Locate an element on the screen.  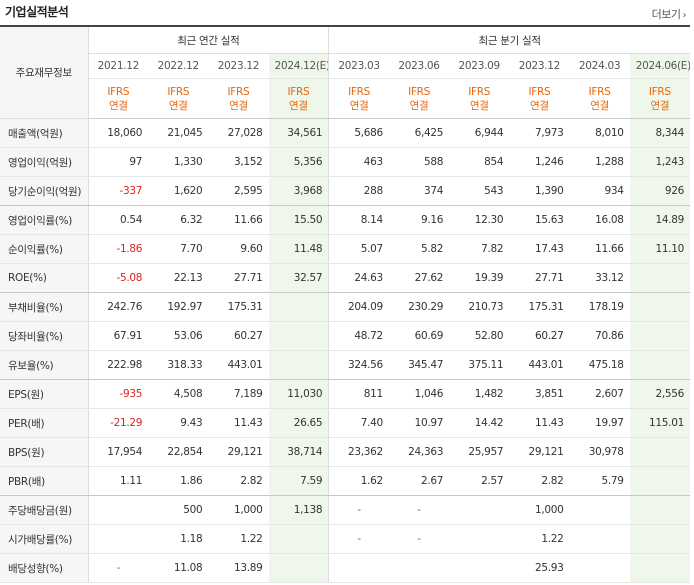
table-cell: 811 is located at coordinates (358, 394).